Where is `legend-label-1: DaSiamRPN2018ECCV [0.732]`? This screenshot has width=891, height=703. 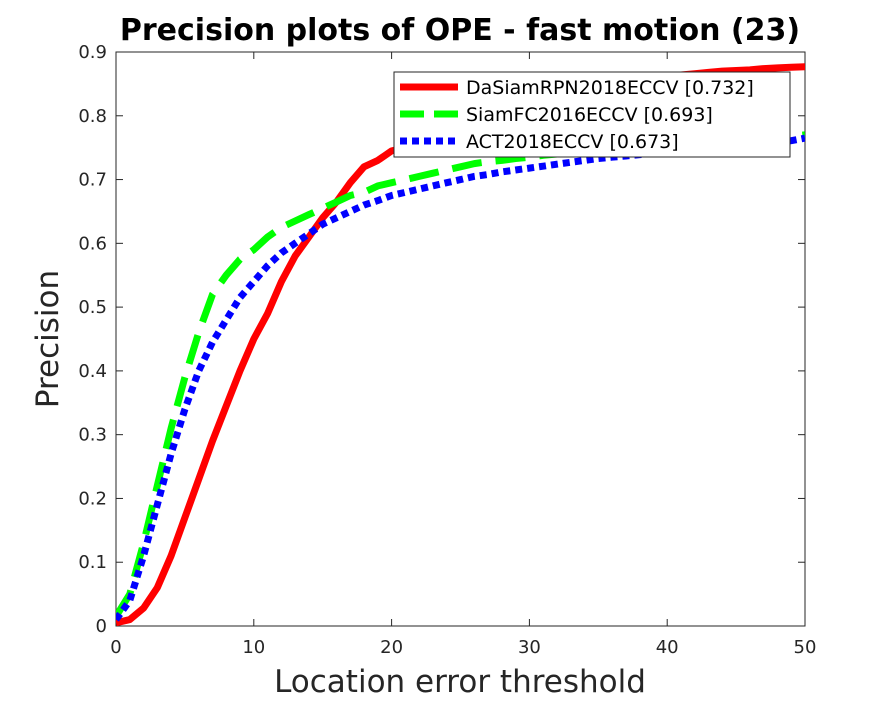 legend-label-1: DaSiamRPN2018ECCV [0.732] is located at coordinates (610, 88).